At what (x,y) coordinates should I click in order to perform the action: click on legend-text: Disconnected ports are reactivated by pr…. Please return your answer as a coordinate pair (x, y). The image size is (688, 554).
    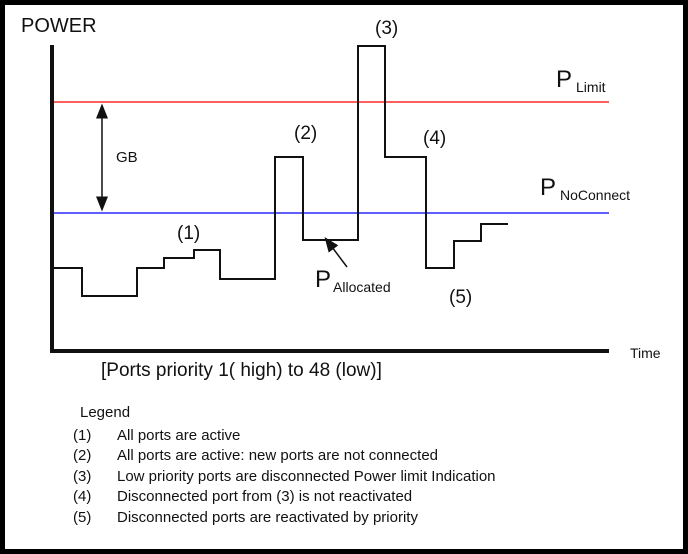
    Looking at the image, I should click on (267, 517).